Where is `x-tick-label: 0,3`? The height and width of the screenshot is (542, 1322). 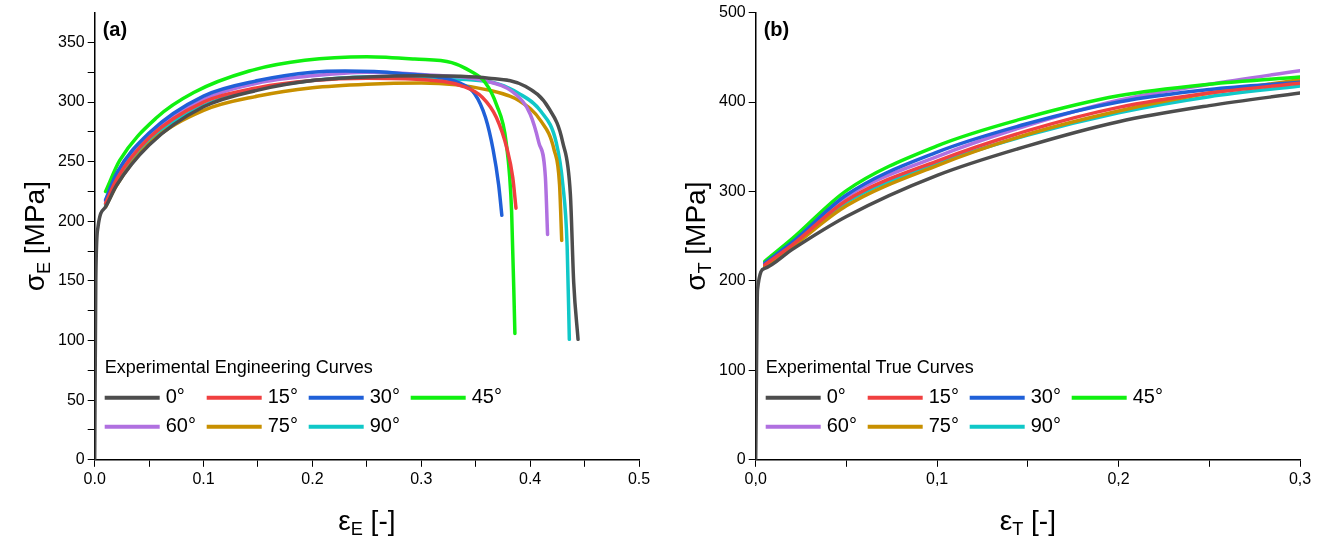
x-tick-label: 0,3 is located at coordinates (1300, 478).